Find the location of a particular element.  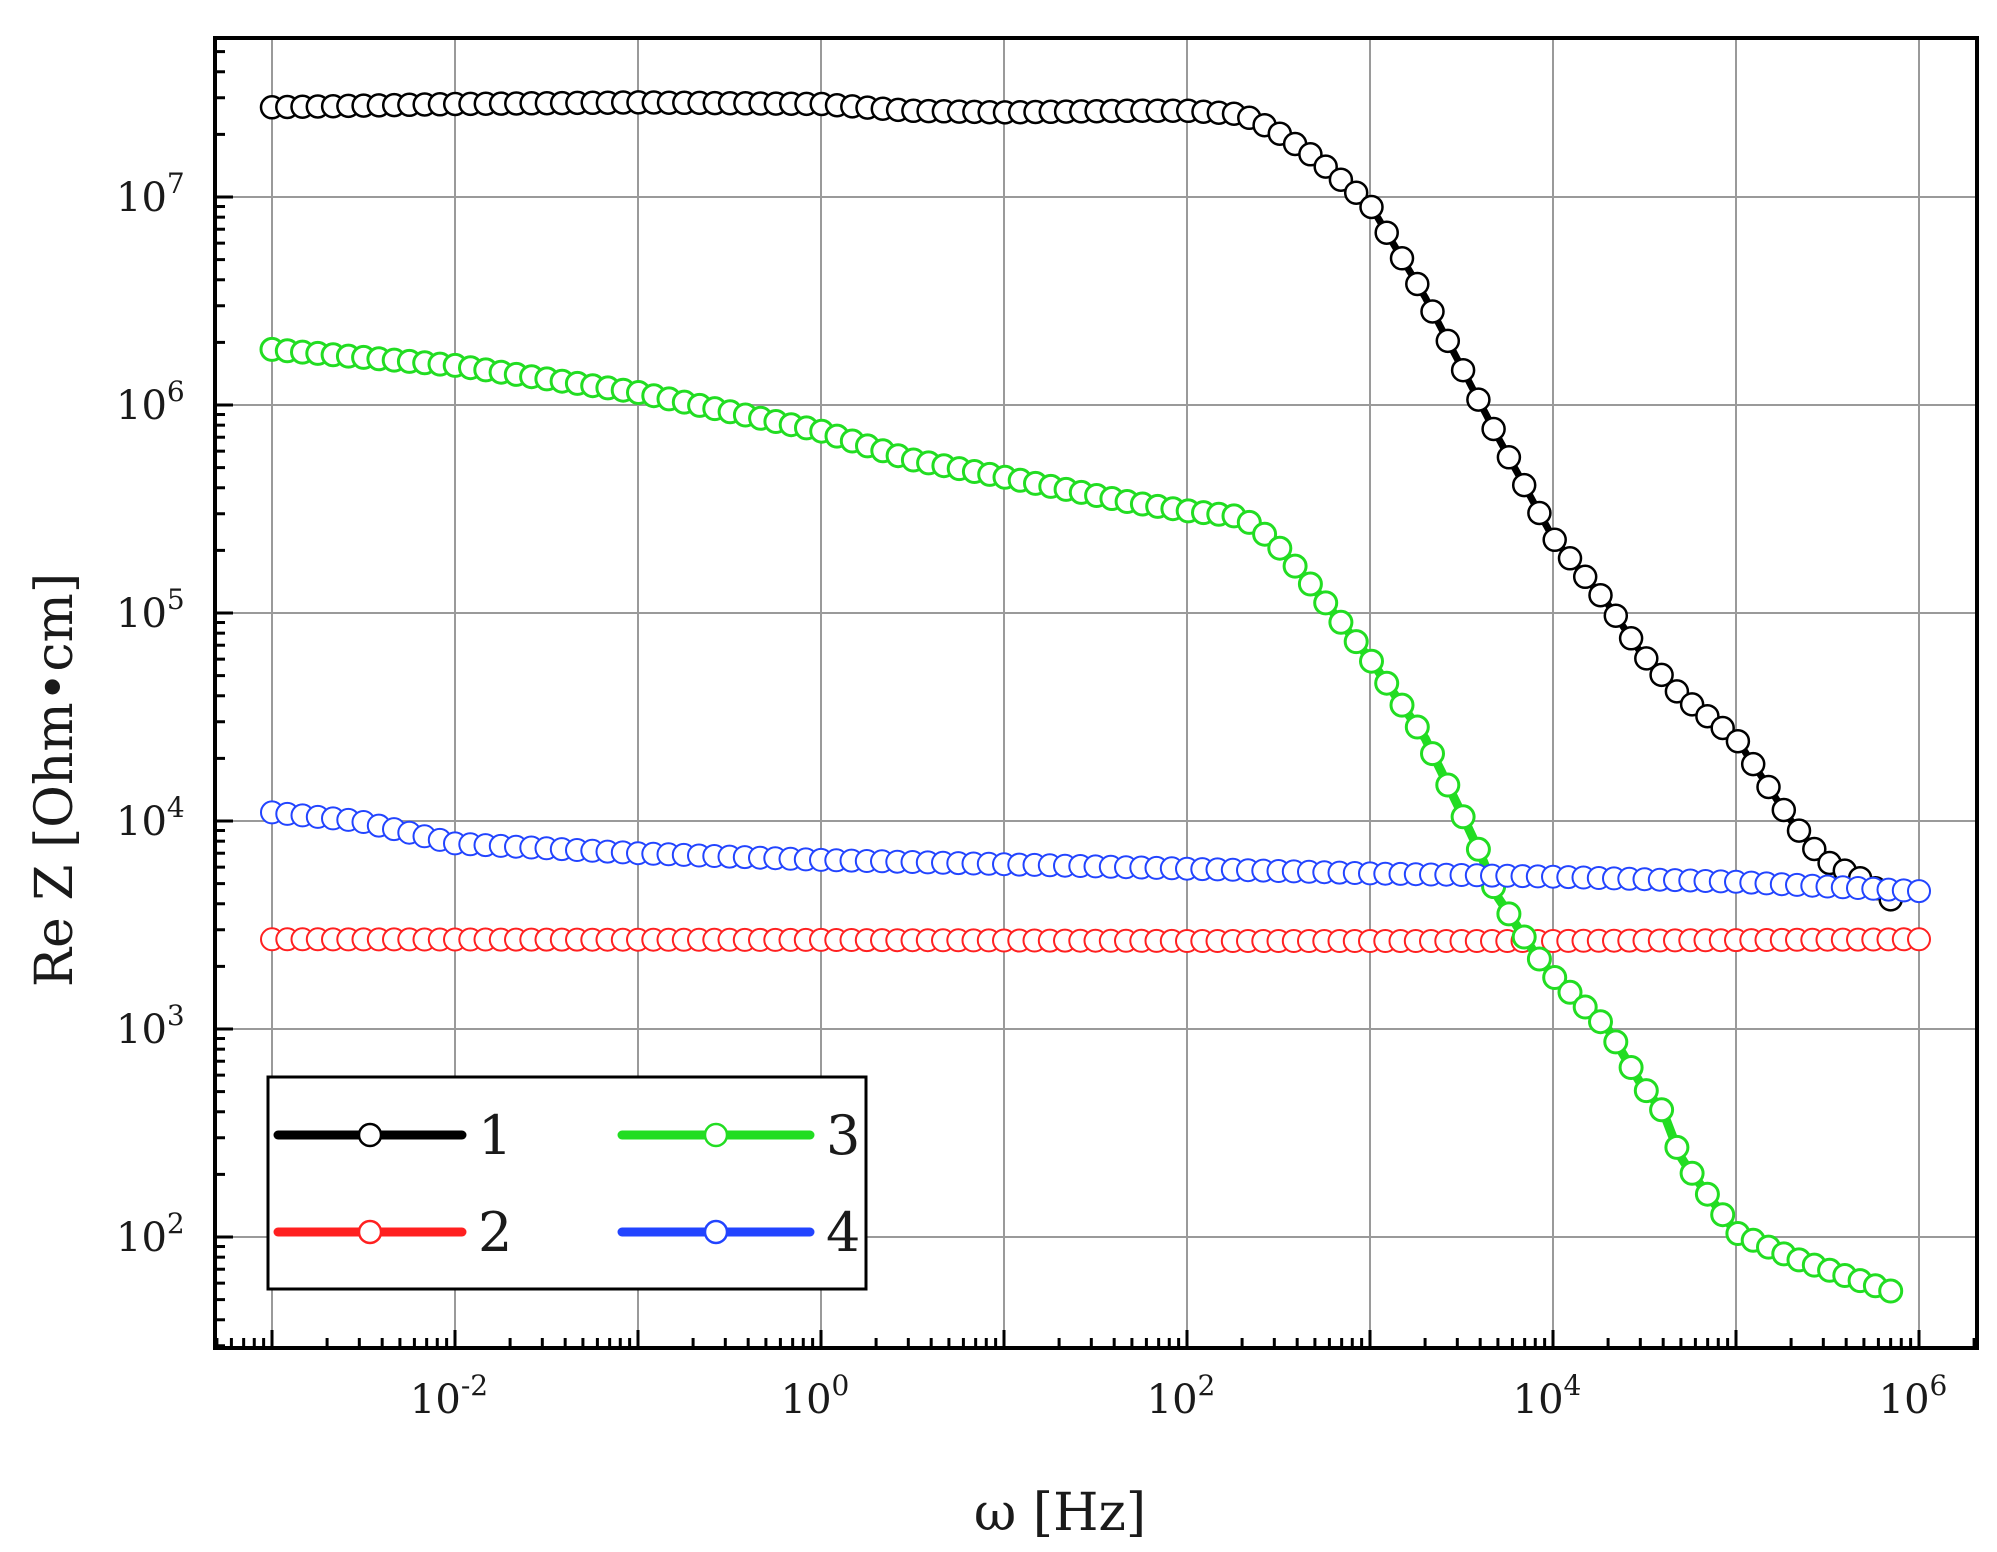

y-tick-labels: 10² 10³ 10⁴ 10⁵ 10⁶ 10⁷ is located at coordinates (150, 714).